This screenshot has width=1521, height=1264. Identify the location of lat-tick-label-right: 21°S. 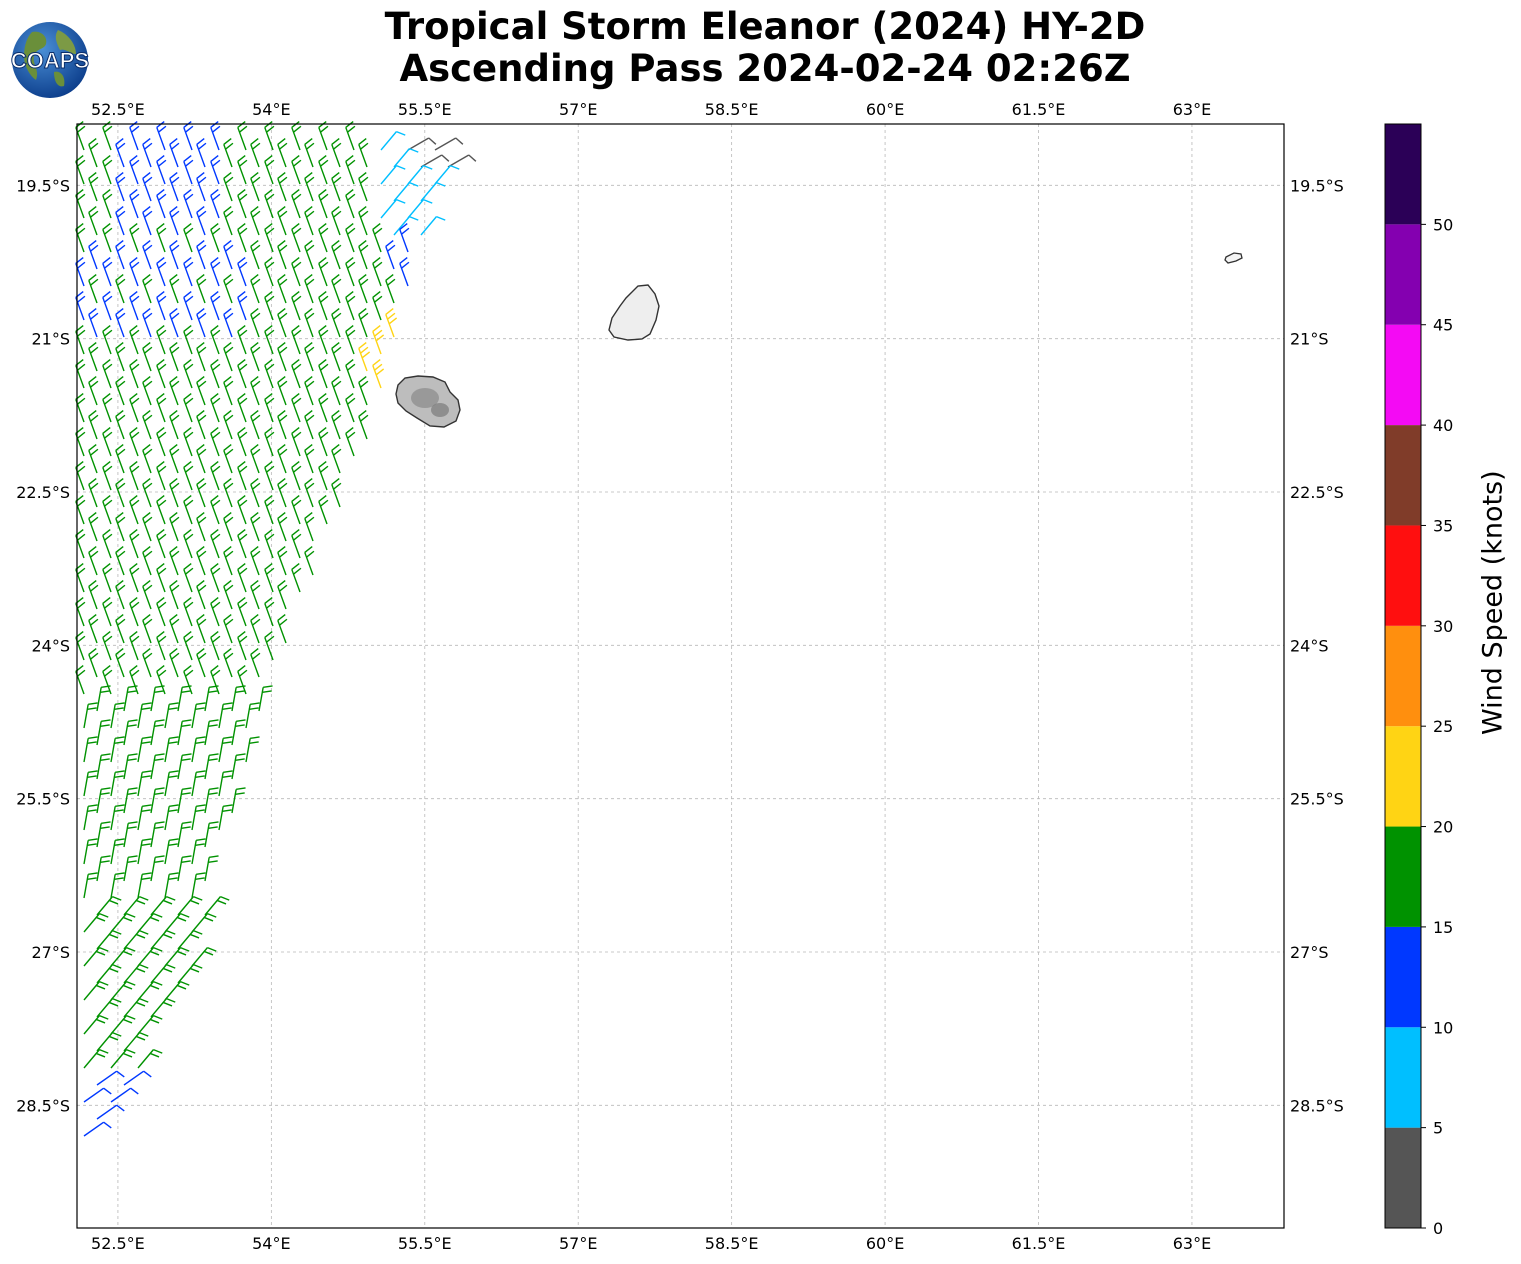
(1309, 339).